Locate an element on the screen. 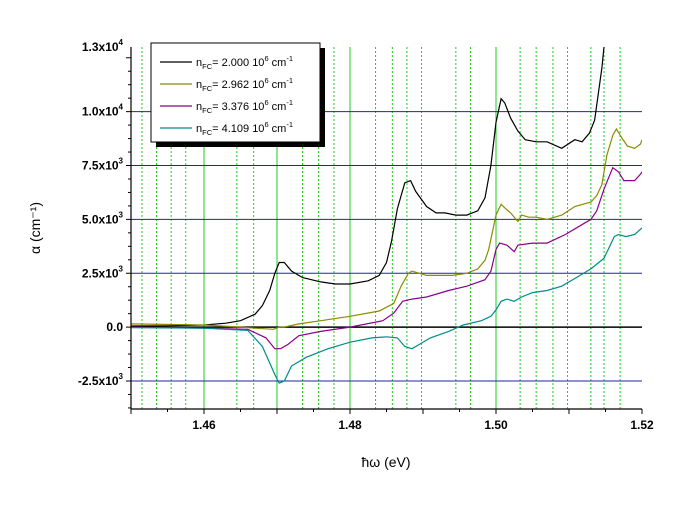 The width and height of the screenshot is (694, 505). y-tick-label: 0.0 is located at coordinates (114, 327).